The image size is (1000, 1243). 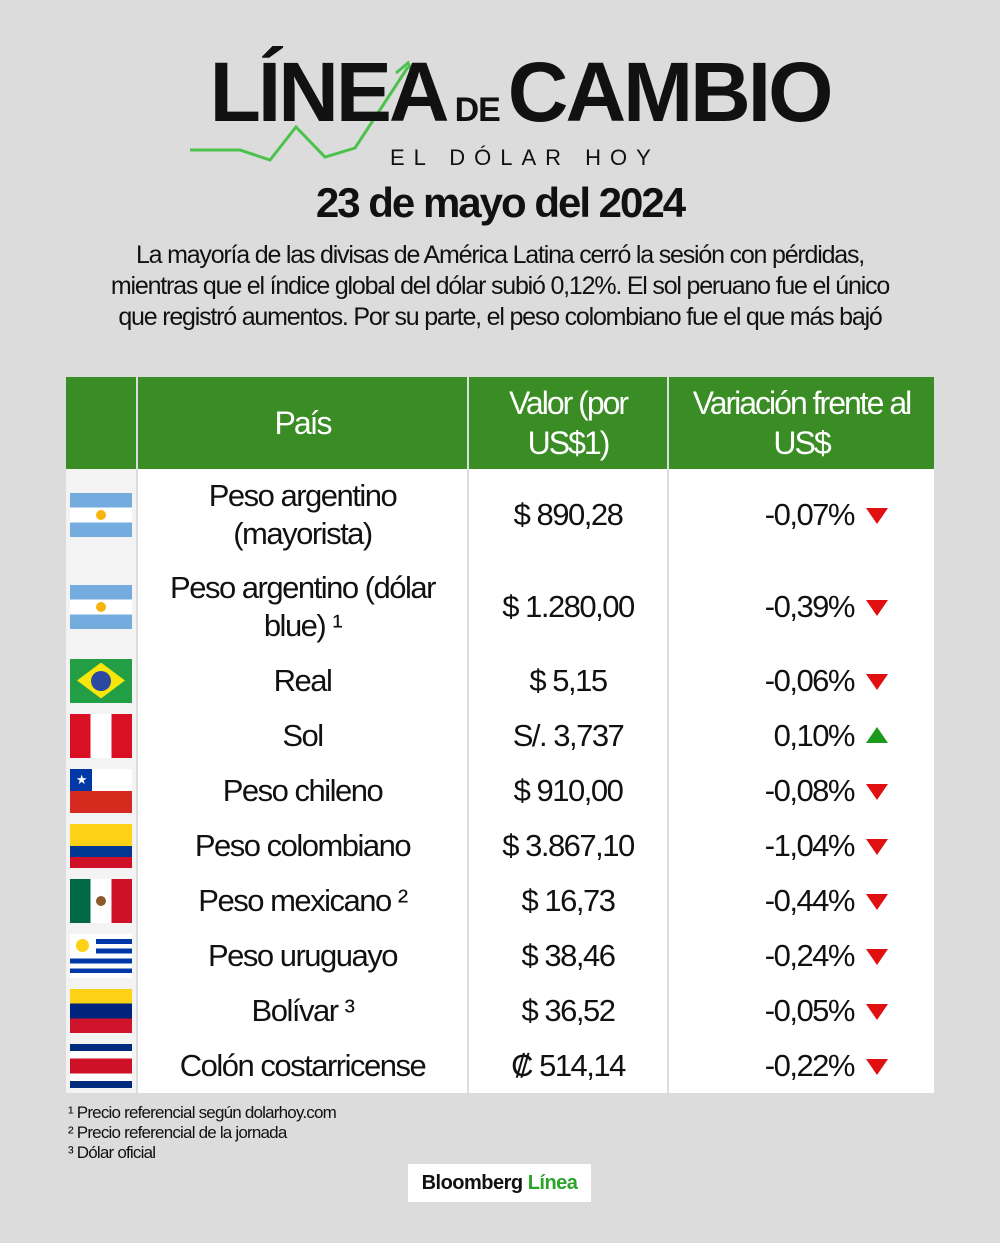 What do you see at coordinates (525, 157) in the screenshot?
I see `logo-subtitle: EL DÓLAR HOY` at bounding box center [525, 157].